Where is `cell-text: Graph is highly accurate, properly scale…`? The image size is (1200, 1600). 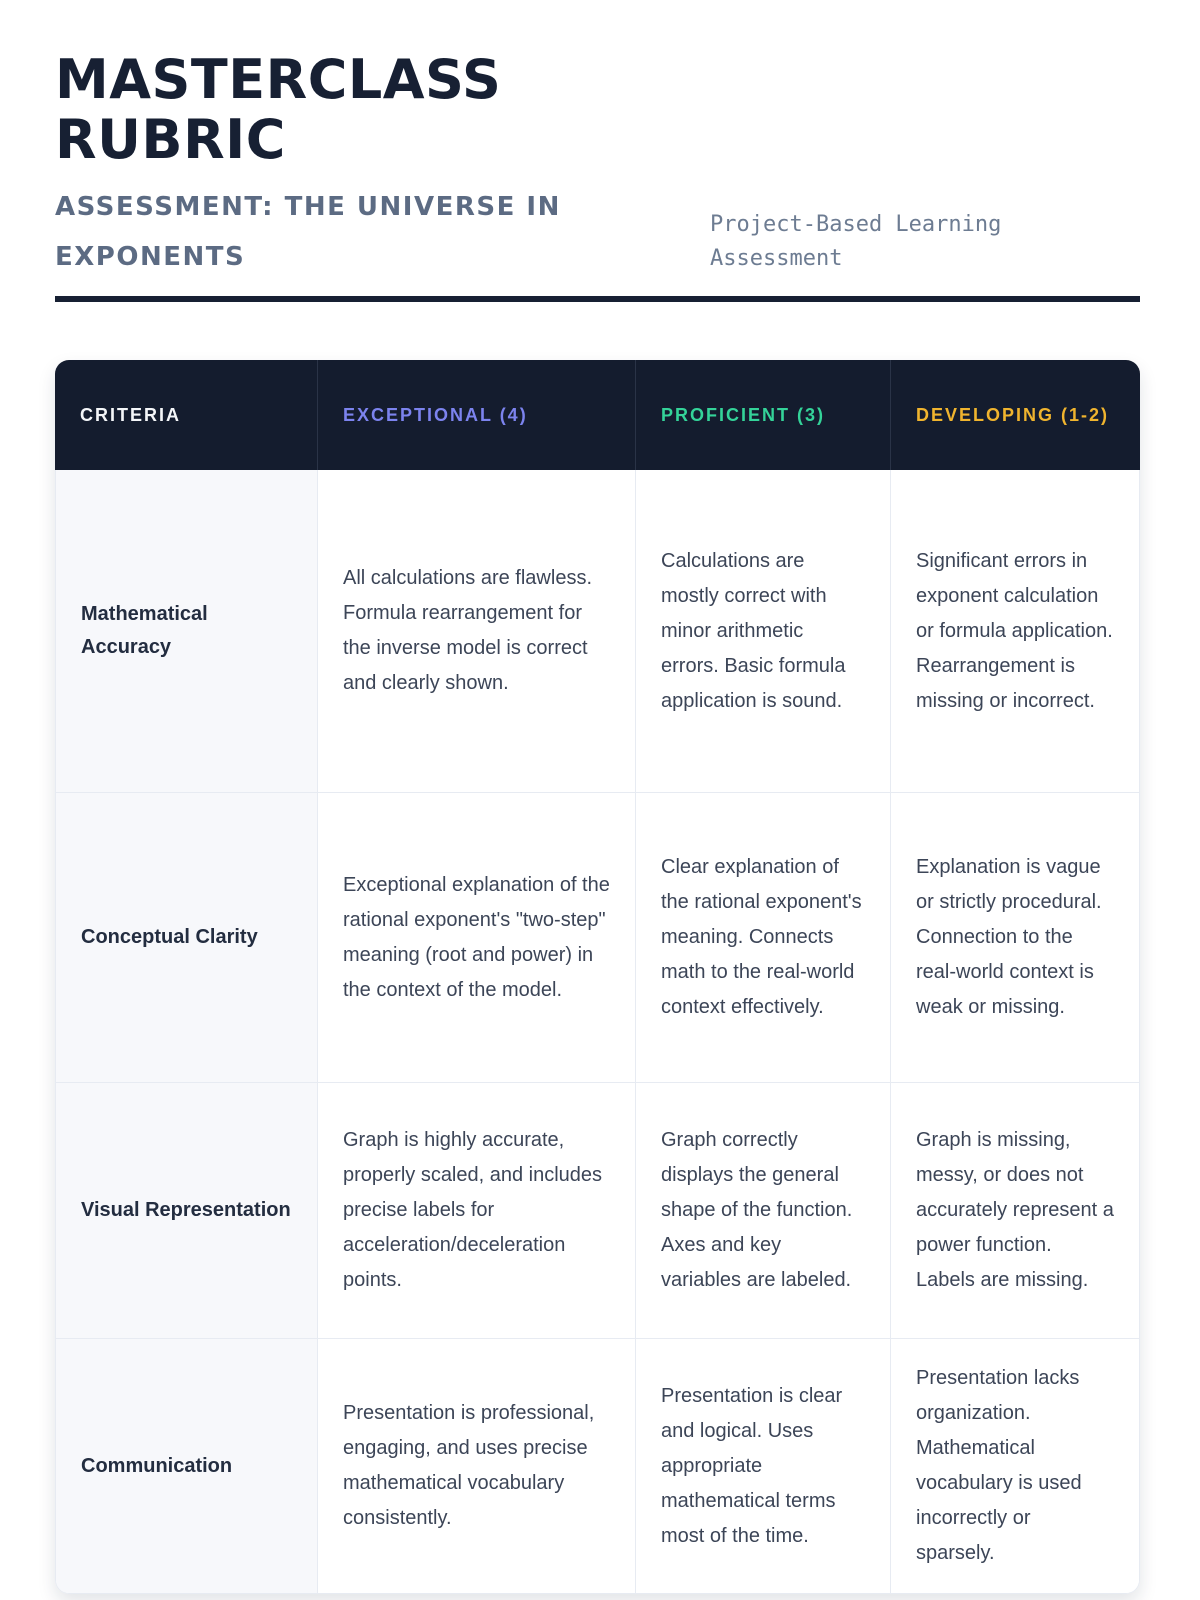 cell-text: Graph is highly accurate, properly scale… is located at coordinates (473, 1210).